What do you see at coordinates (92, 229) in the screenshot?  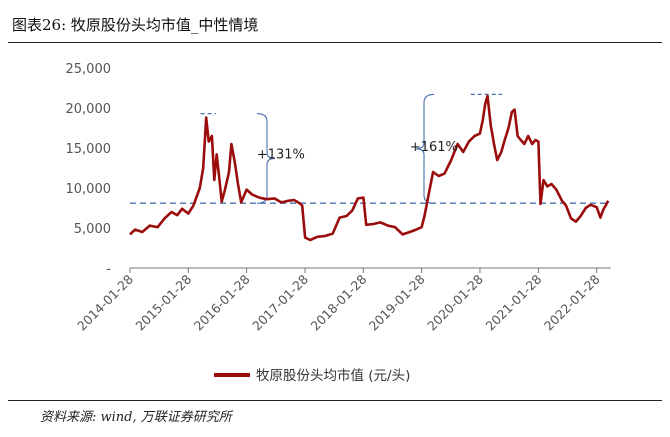 I see `y-tick-label: 5,000` at bounding box center [92, 229].